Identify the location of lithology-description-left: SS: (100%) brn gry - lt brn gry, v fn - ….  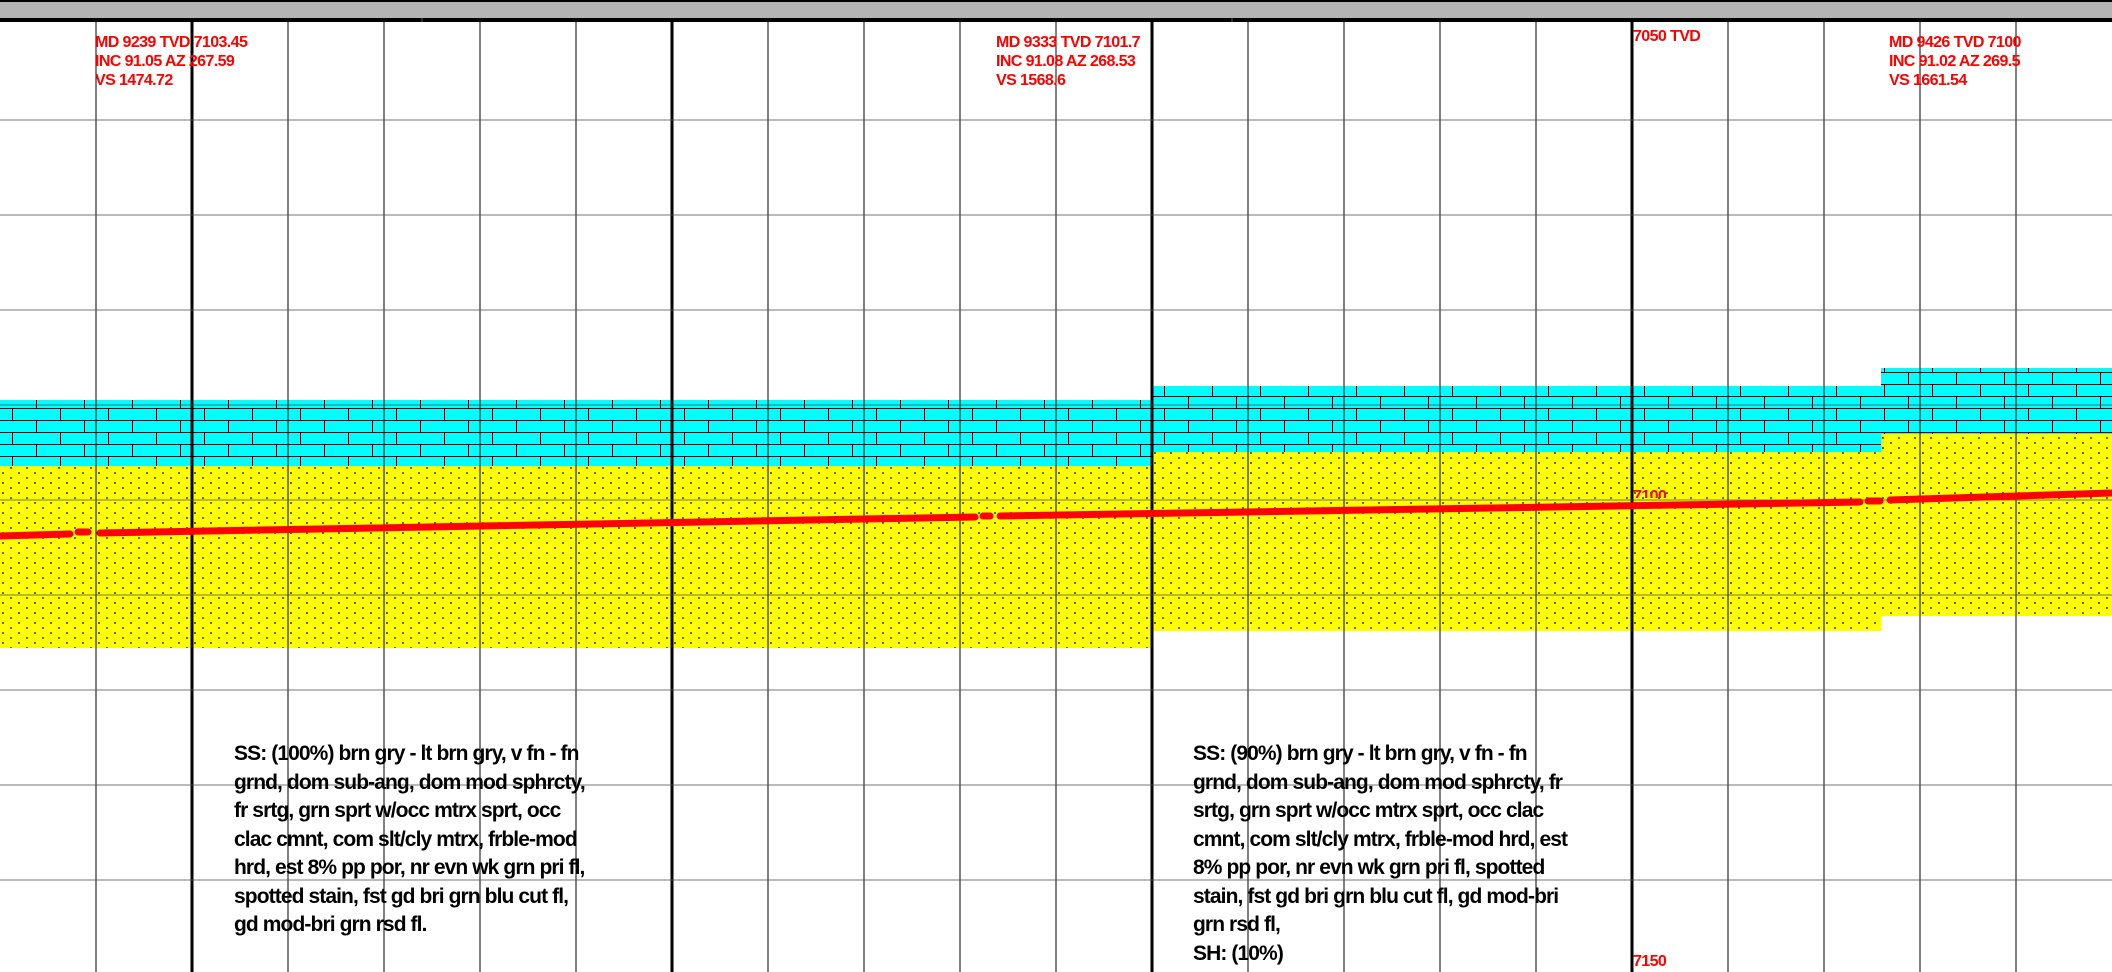
(410, 840).